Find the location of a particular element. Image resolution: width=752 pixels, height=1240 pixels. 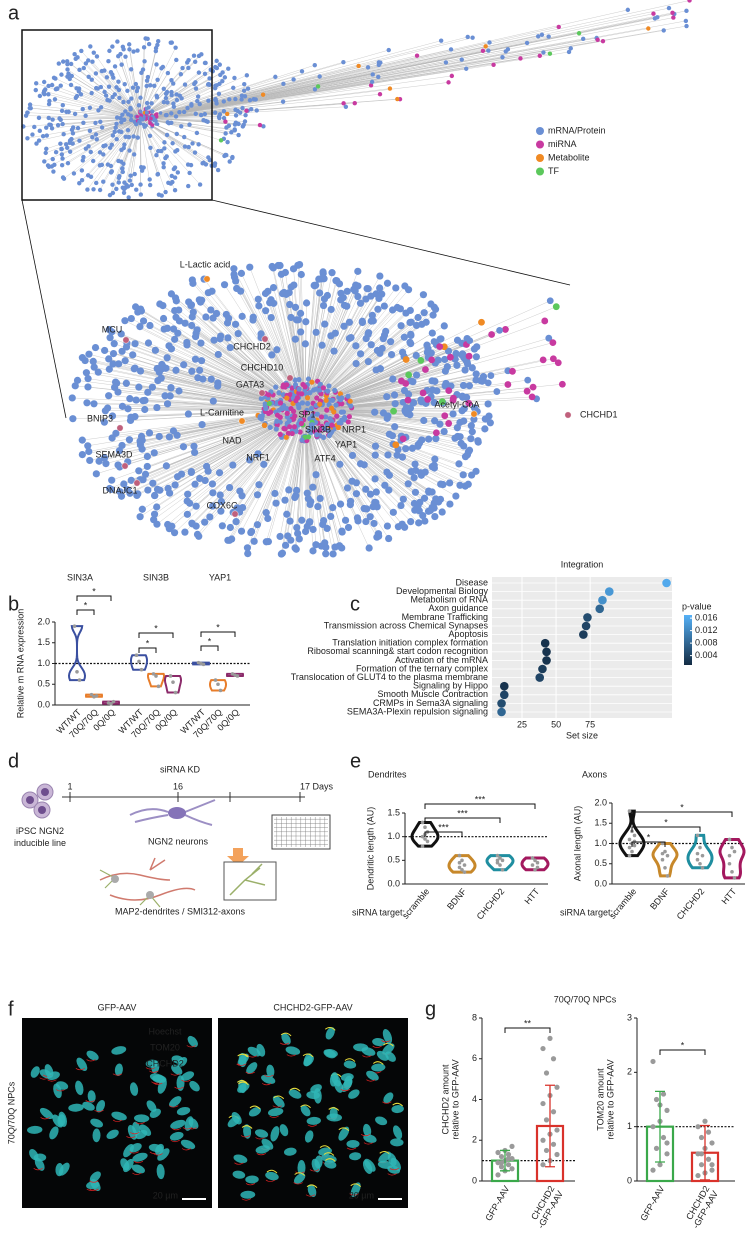

side-label: 70Q/70Q NPCs is located at coordinates (11, 1112).